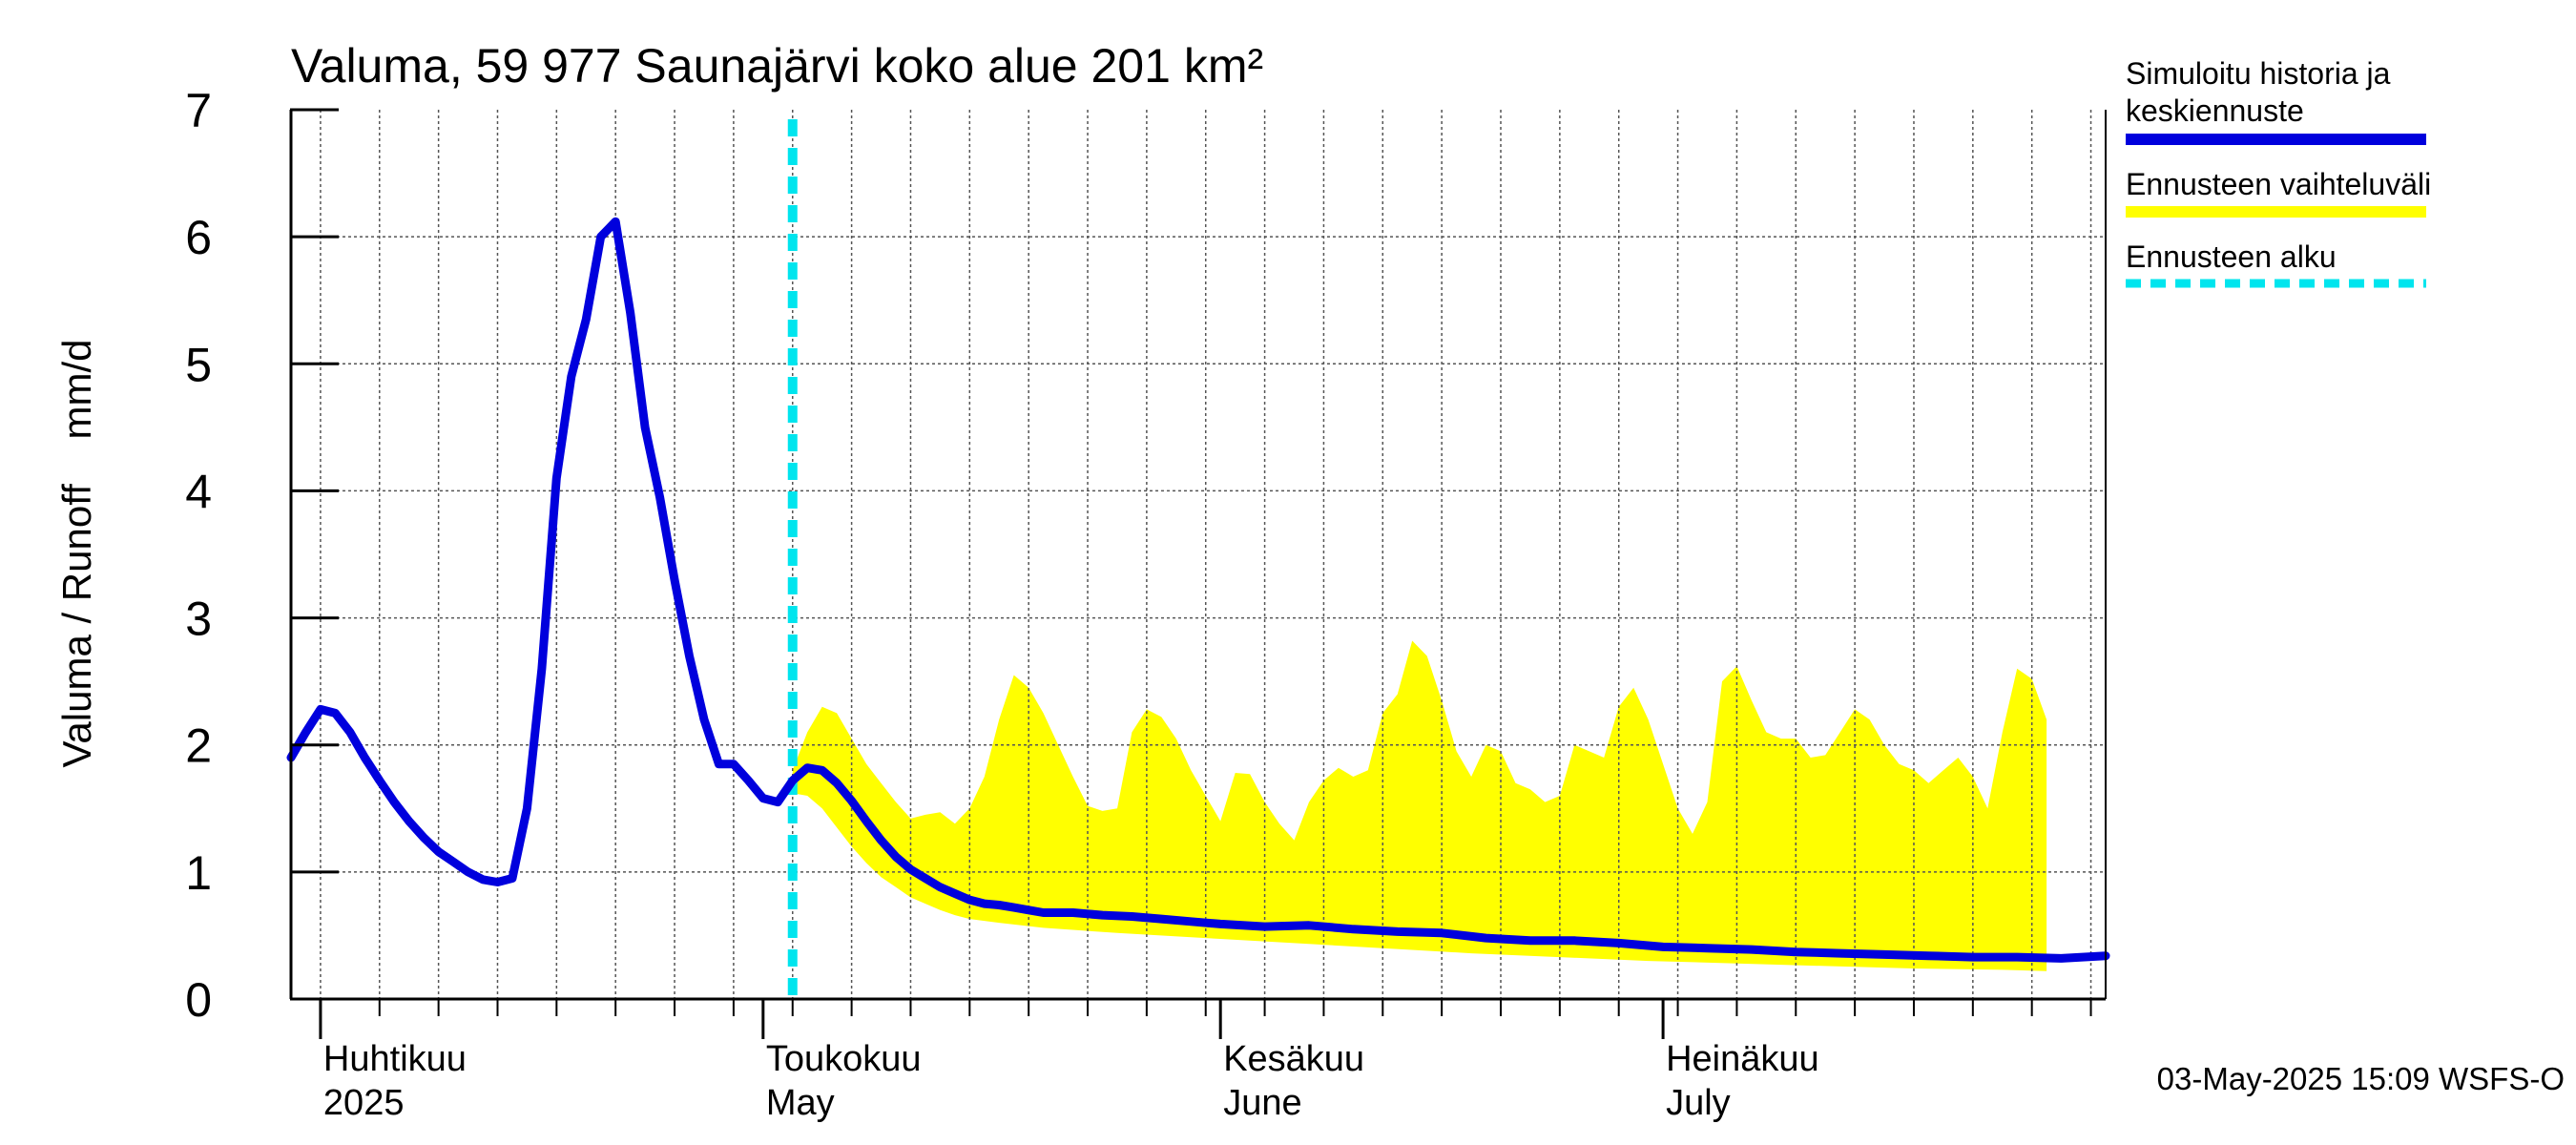 The width and height of the screenshot is (2576, 1145). What do you see at coordinates (1262, 1103) in the screenshot?
I see `month-sublabel: June` at bounding box center [1262, 1103].